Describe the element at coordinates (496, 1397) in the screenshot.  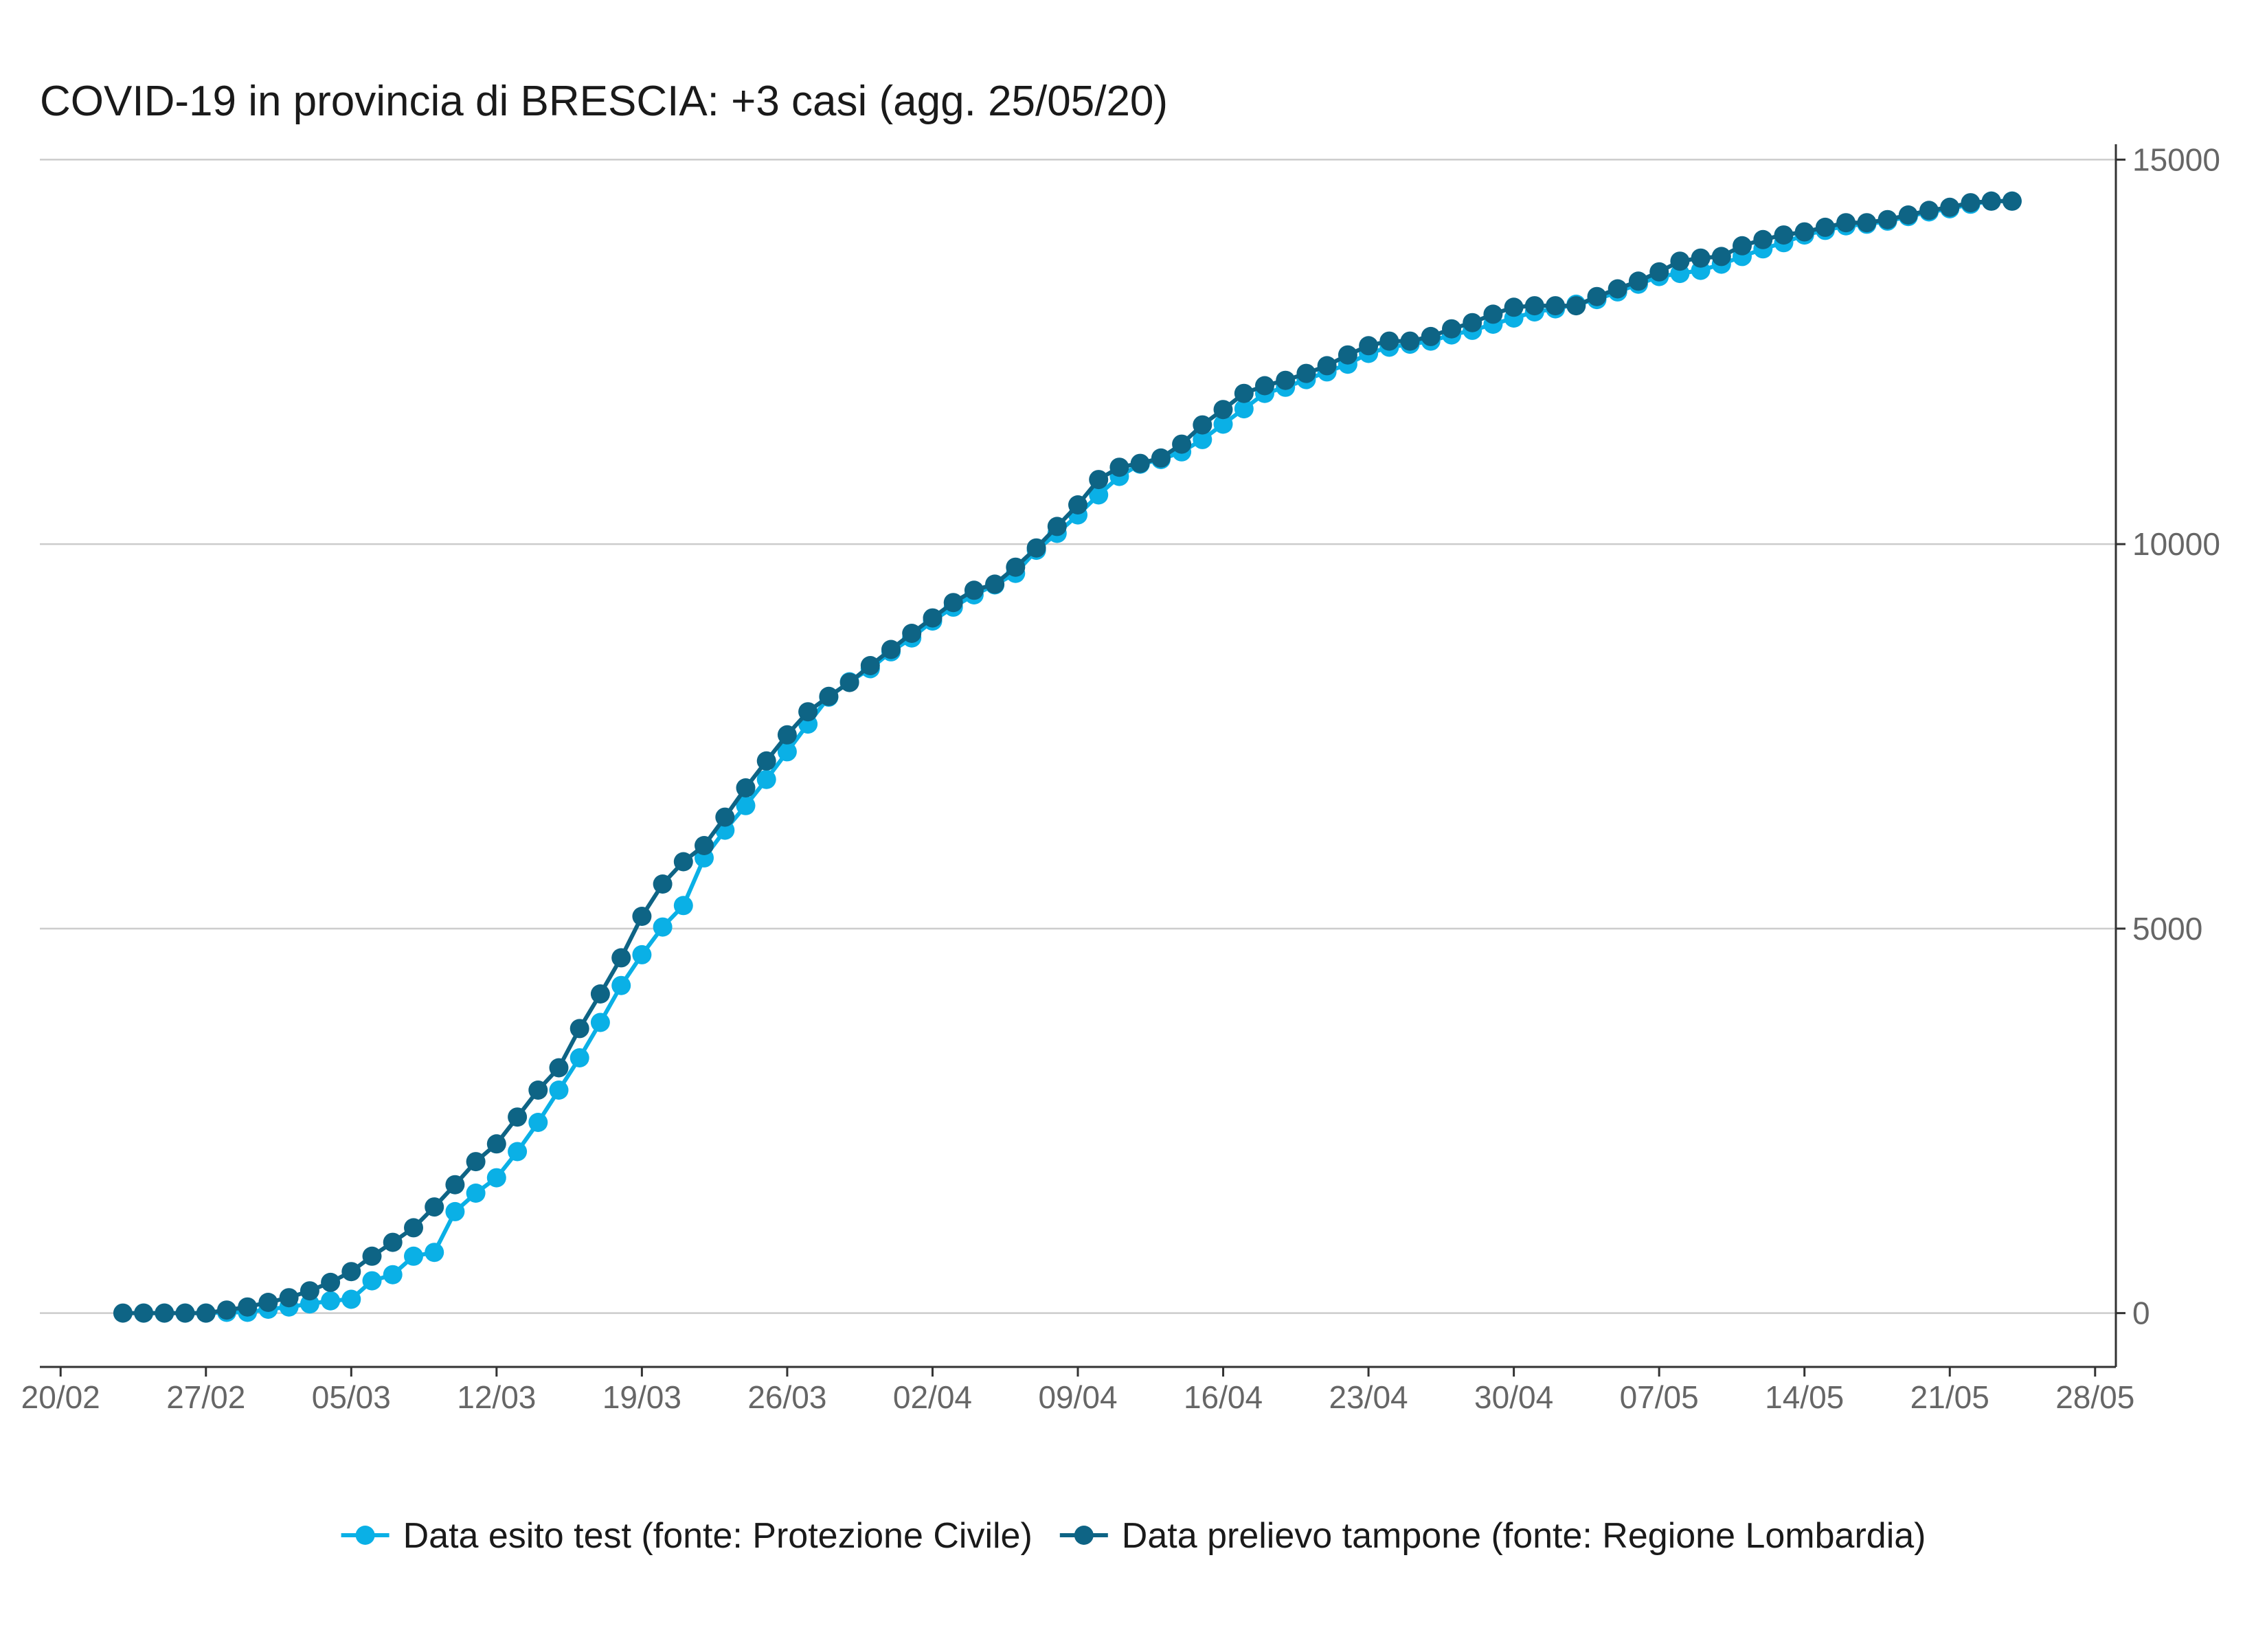
I see `x-tick-label: 12/03` at that location.